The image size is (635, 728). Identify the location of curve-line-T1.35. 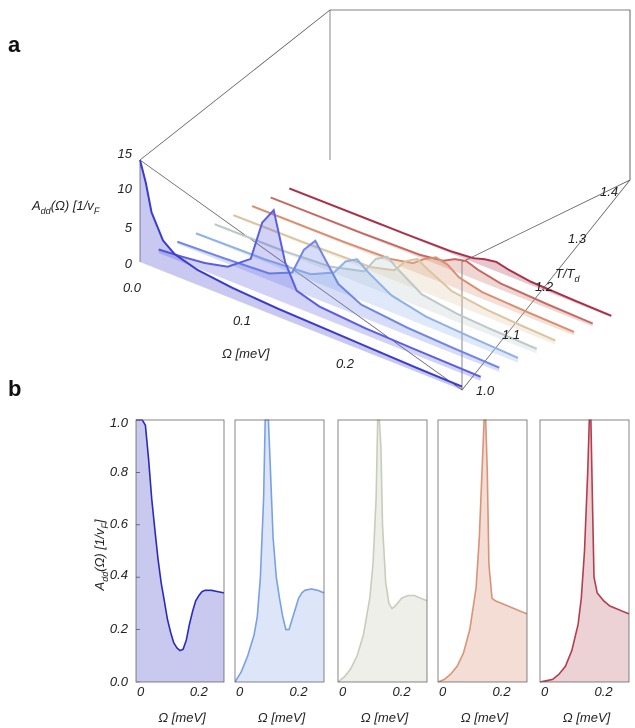
(432, 260).